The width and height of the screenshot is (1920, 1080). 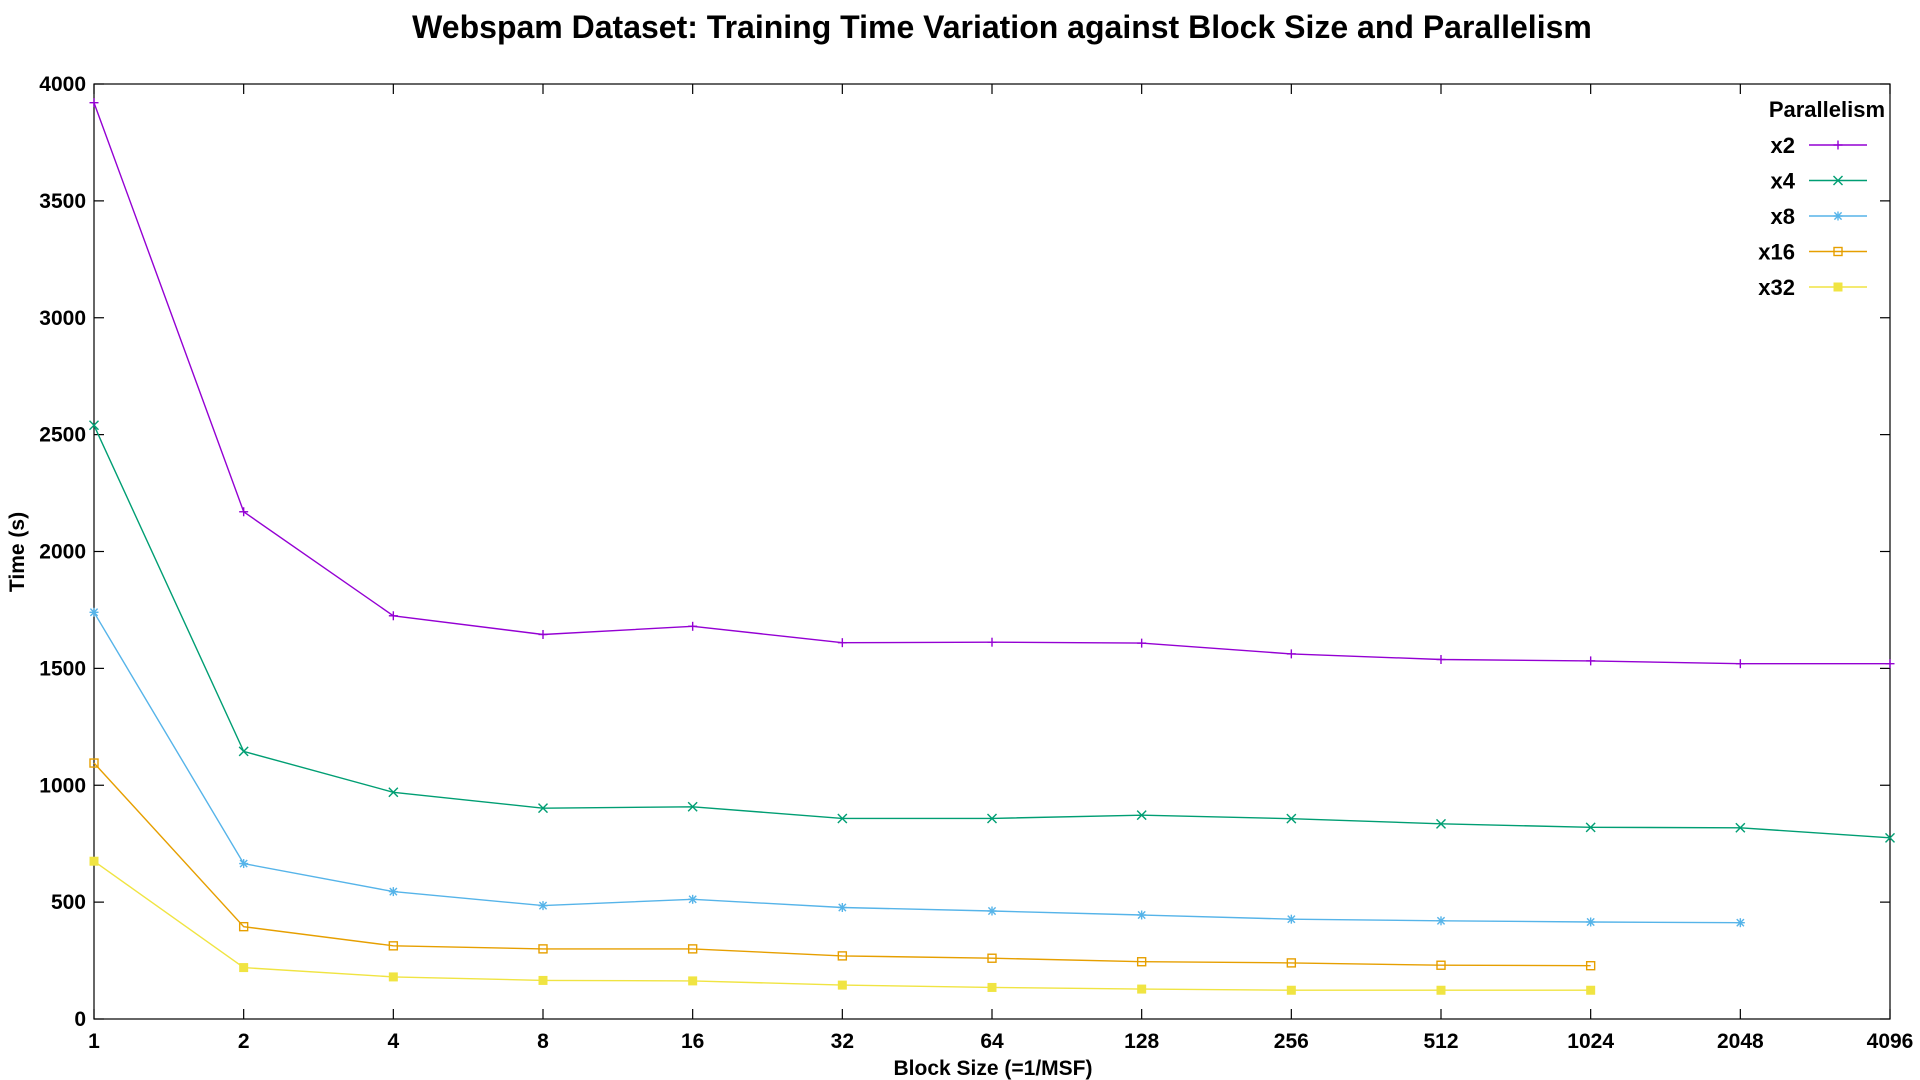 I want to click on legend-label-x16: x16, so click(x=1776, y=252).